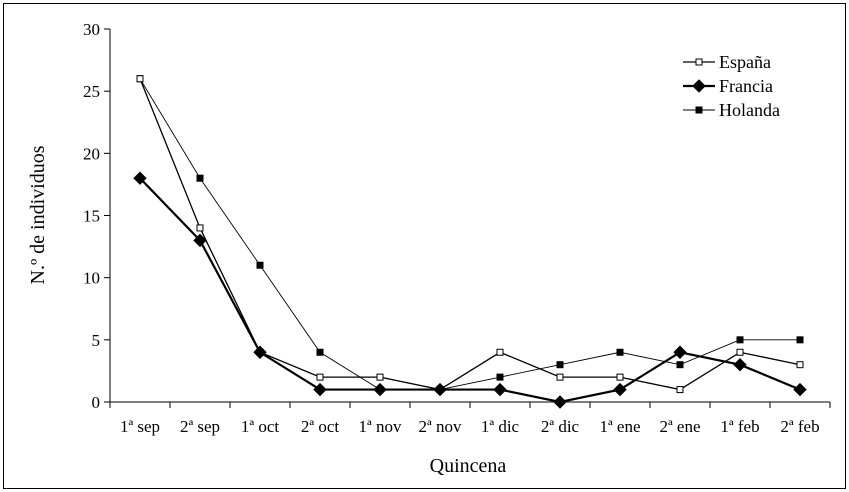  I want to click on x-tick-label: 2ª sep, so click(200, 426).